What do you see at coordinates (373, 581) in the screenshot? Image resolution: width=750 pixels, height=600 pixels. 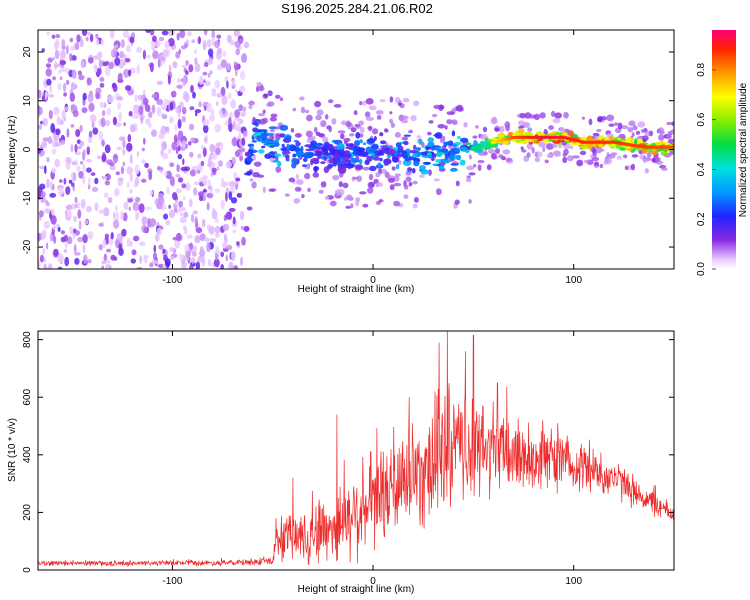 I see `x-tick-label: 0` at bounding box center [373, 581].